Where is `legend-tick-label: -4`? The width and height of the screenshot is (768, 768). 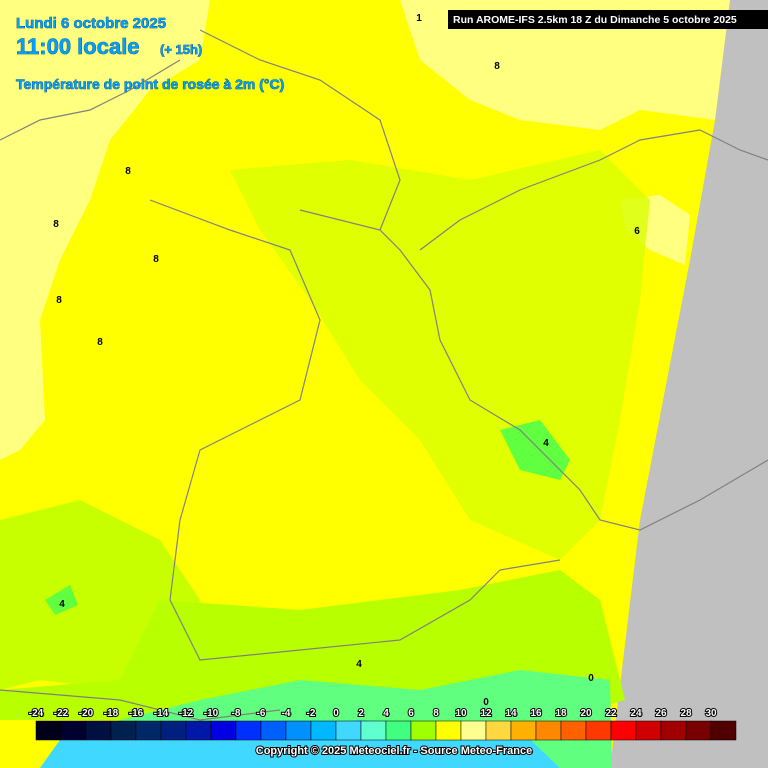 legend-tick-label: -4 is located at coordinates (286, 713).